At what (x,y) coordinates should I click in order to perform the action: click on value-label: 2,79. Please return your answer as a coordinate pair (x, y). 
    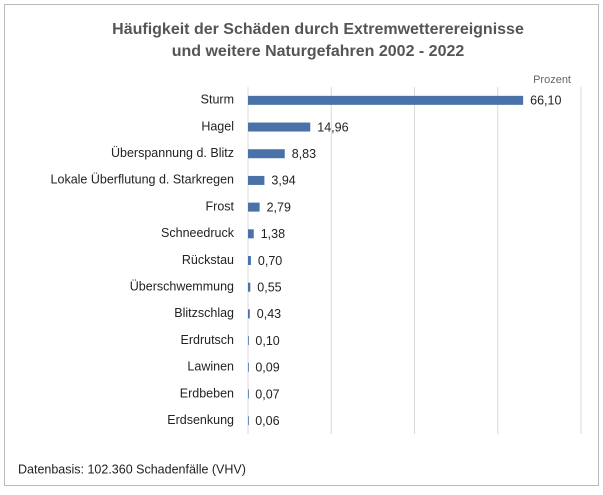
    Looking at the image, I should click on (279, 207).